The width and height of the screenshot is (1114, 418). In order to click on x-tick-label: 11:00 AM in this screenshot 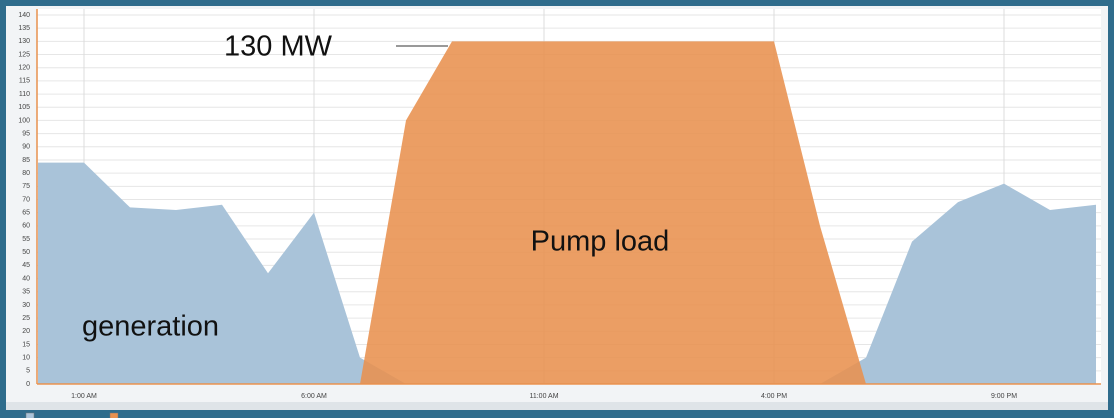, I will do `click(543, 396)`.